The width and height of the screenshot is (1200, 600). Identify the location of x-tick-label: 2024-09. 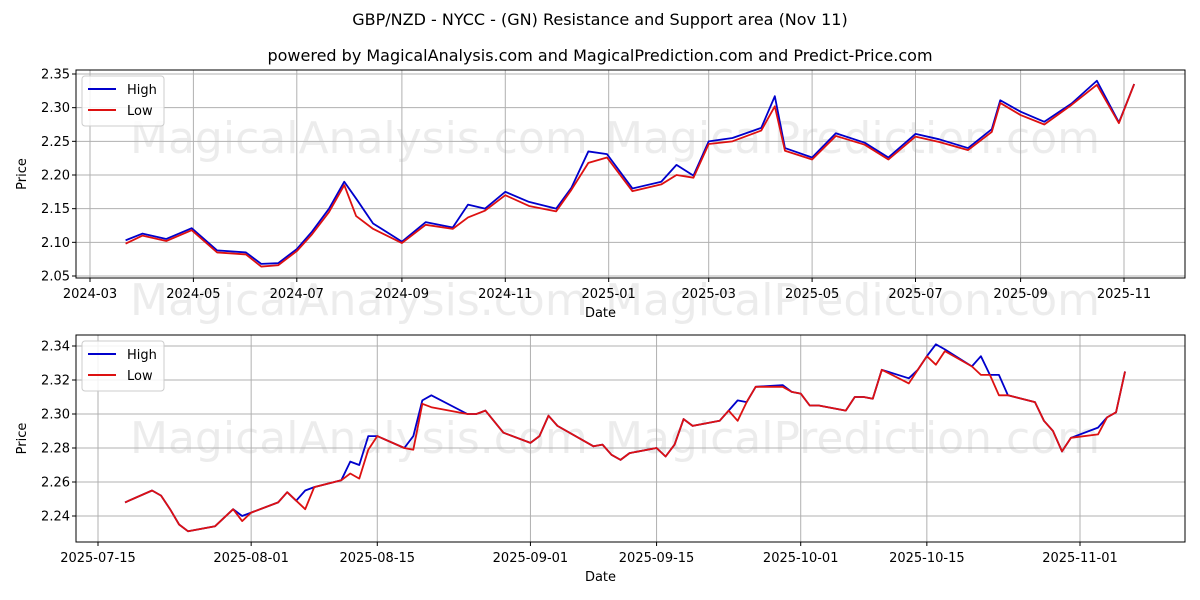
(402, 294).